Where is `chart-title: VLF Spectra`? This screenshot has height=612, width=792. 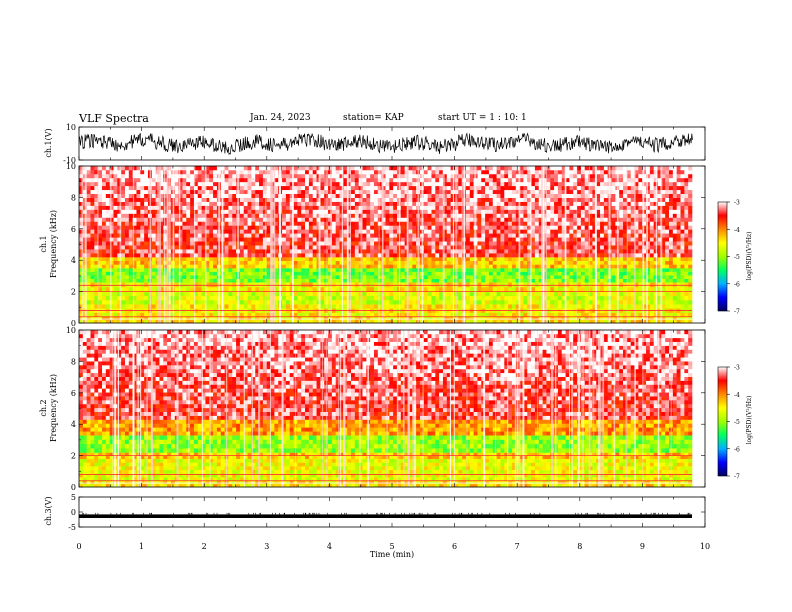
chart-title: VLF Spectra is located at coordinates (114, 118).